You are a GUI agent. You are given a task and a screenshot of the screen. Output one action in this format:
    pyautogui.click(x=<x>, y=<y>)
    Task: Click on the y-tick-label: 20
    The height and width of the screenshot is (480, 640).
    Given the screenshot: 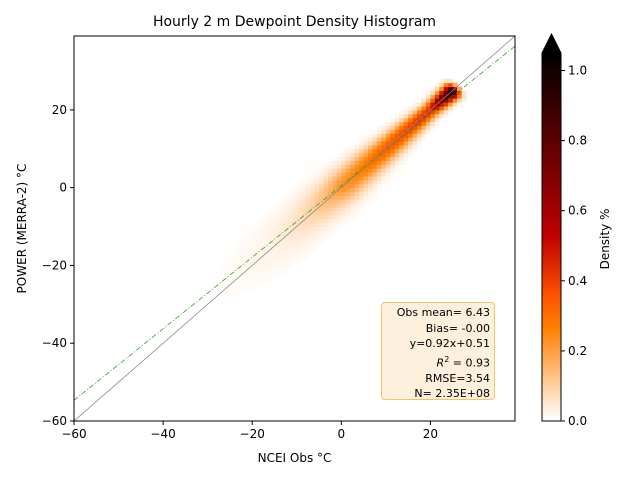 What is the action you would take?
    pyautogui.click(x=59, y=110)
    